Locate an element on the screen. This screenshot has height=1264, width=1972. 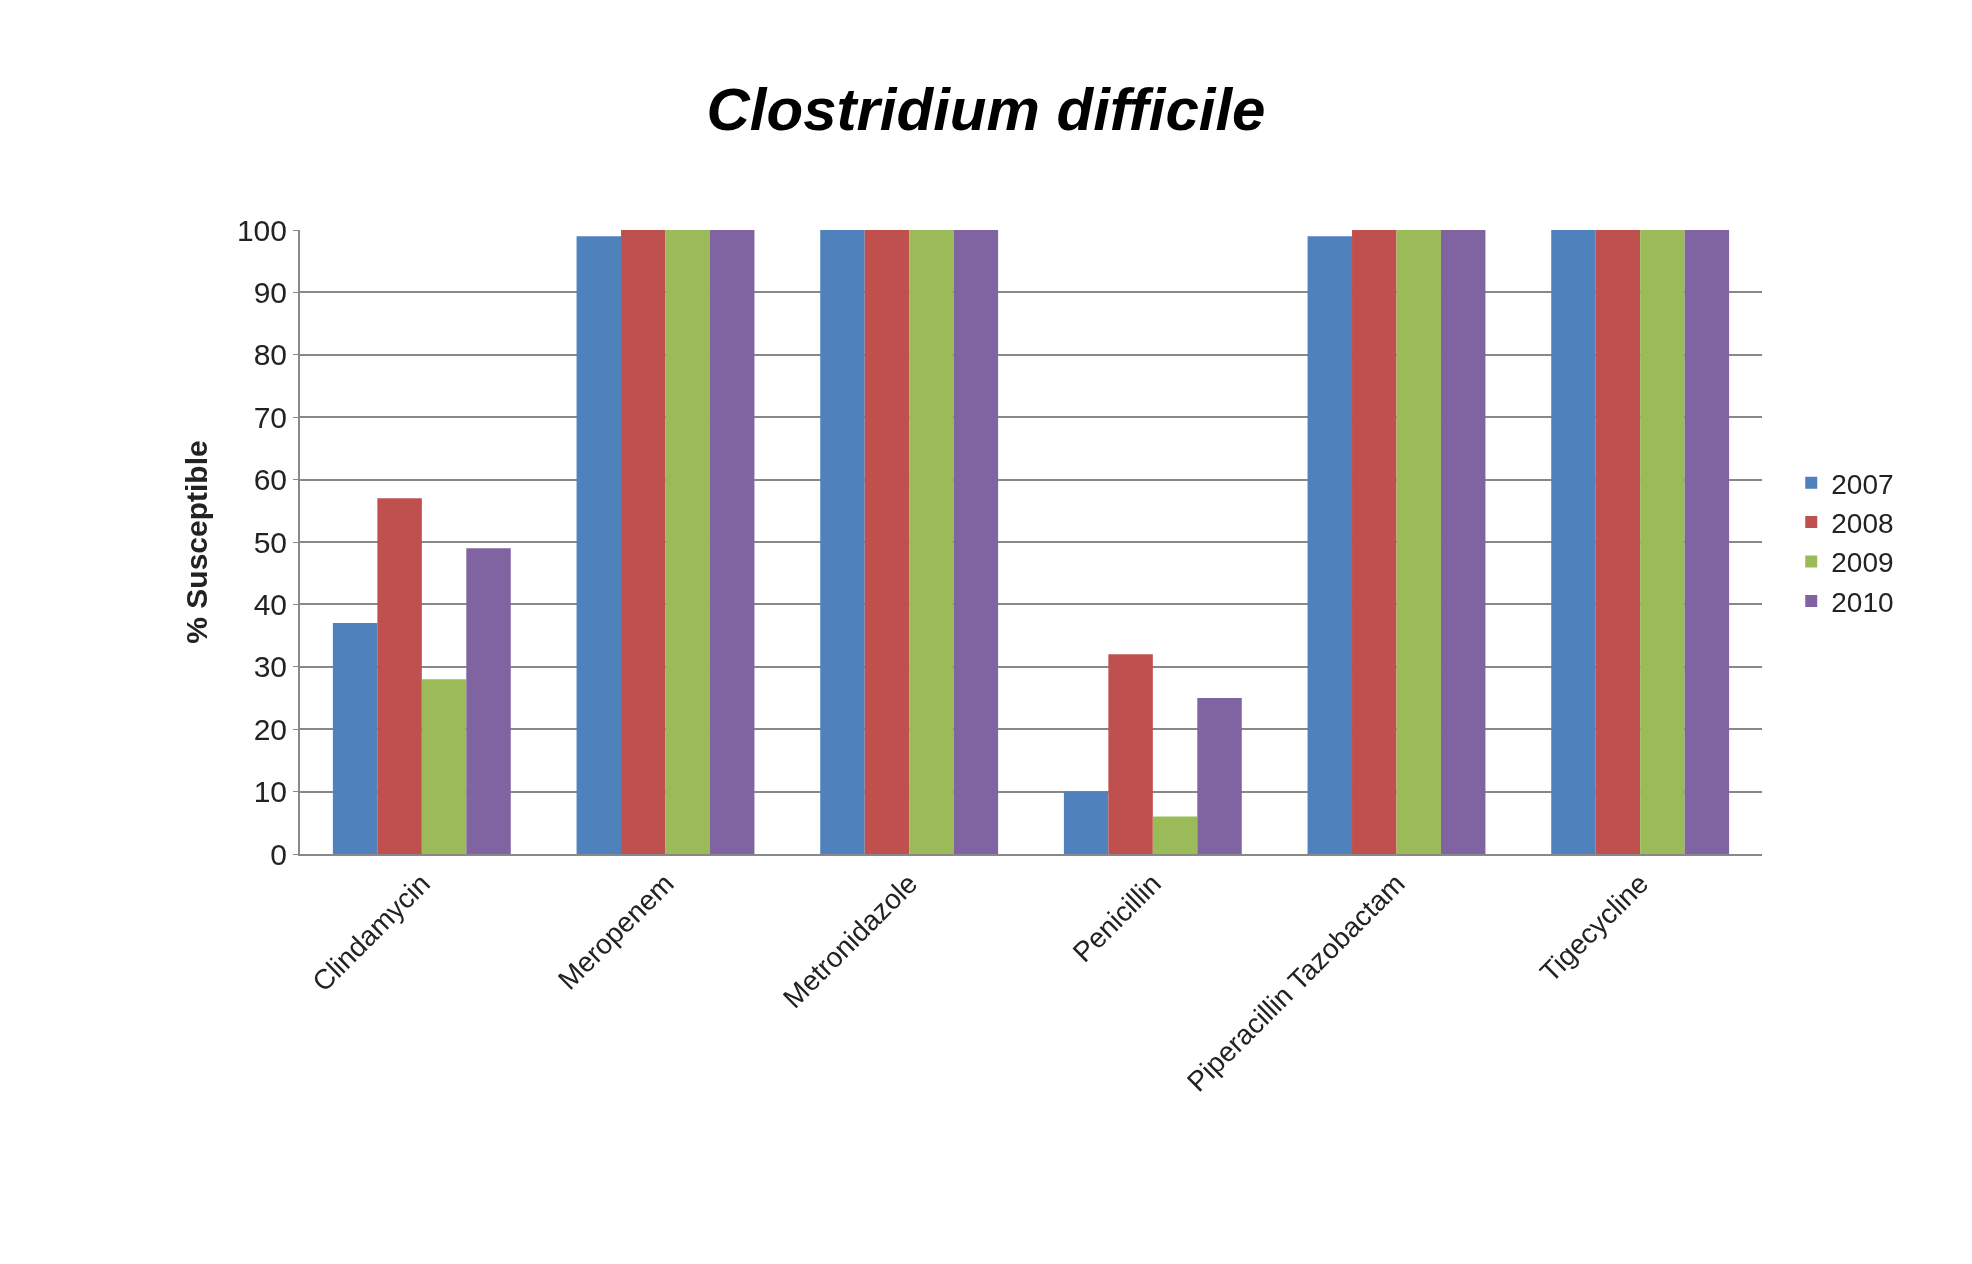
legend-label: 2008 is located at coordinates (1862, 524).